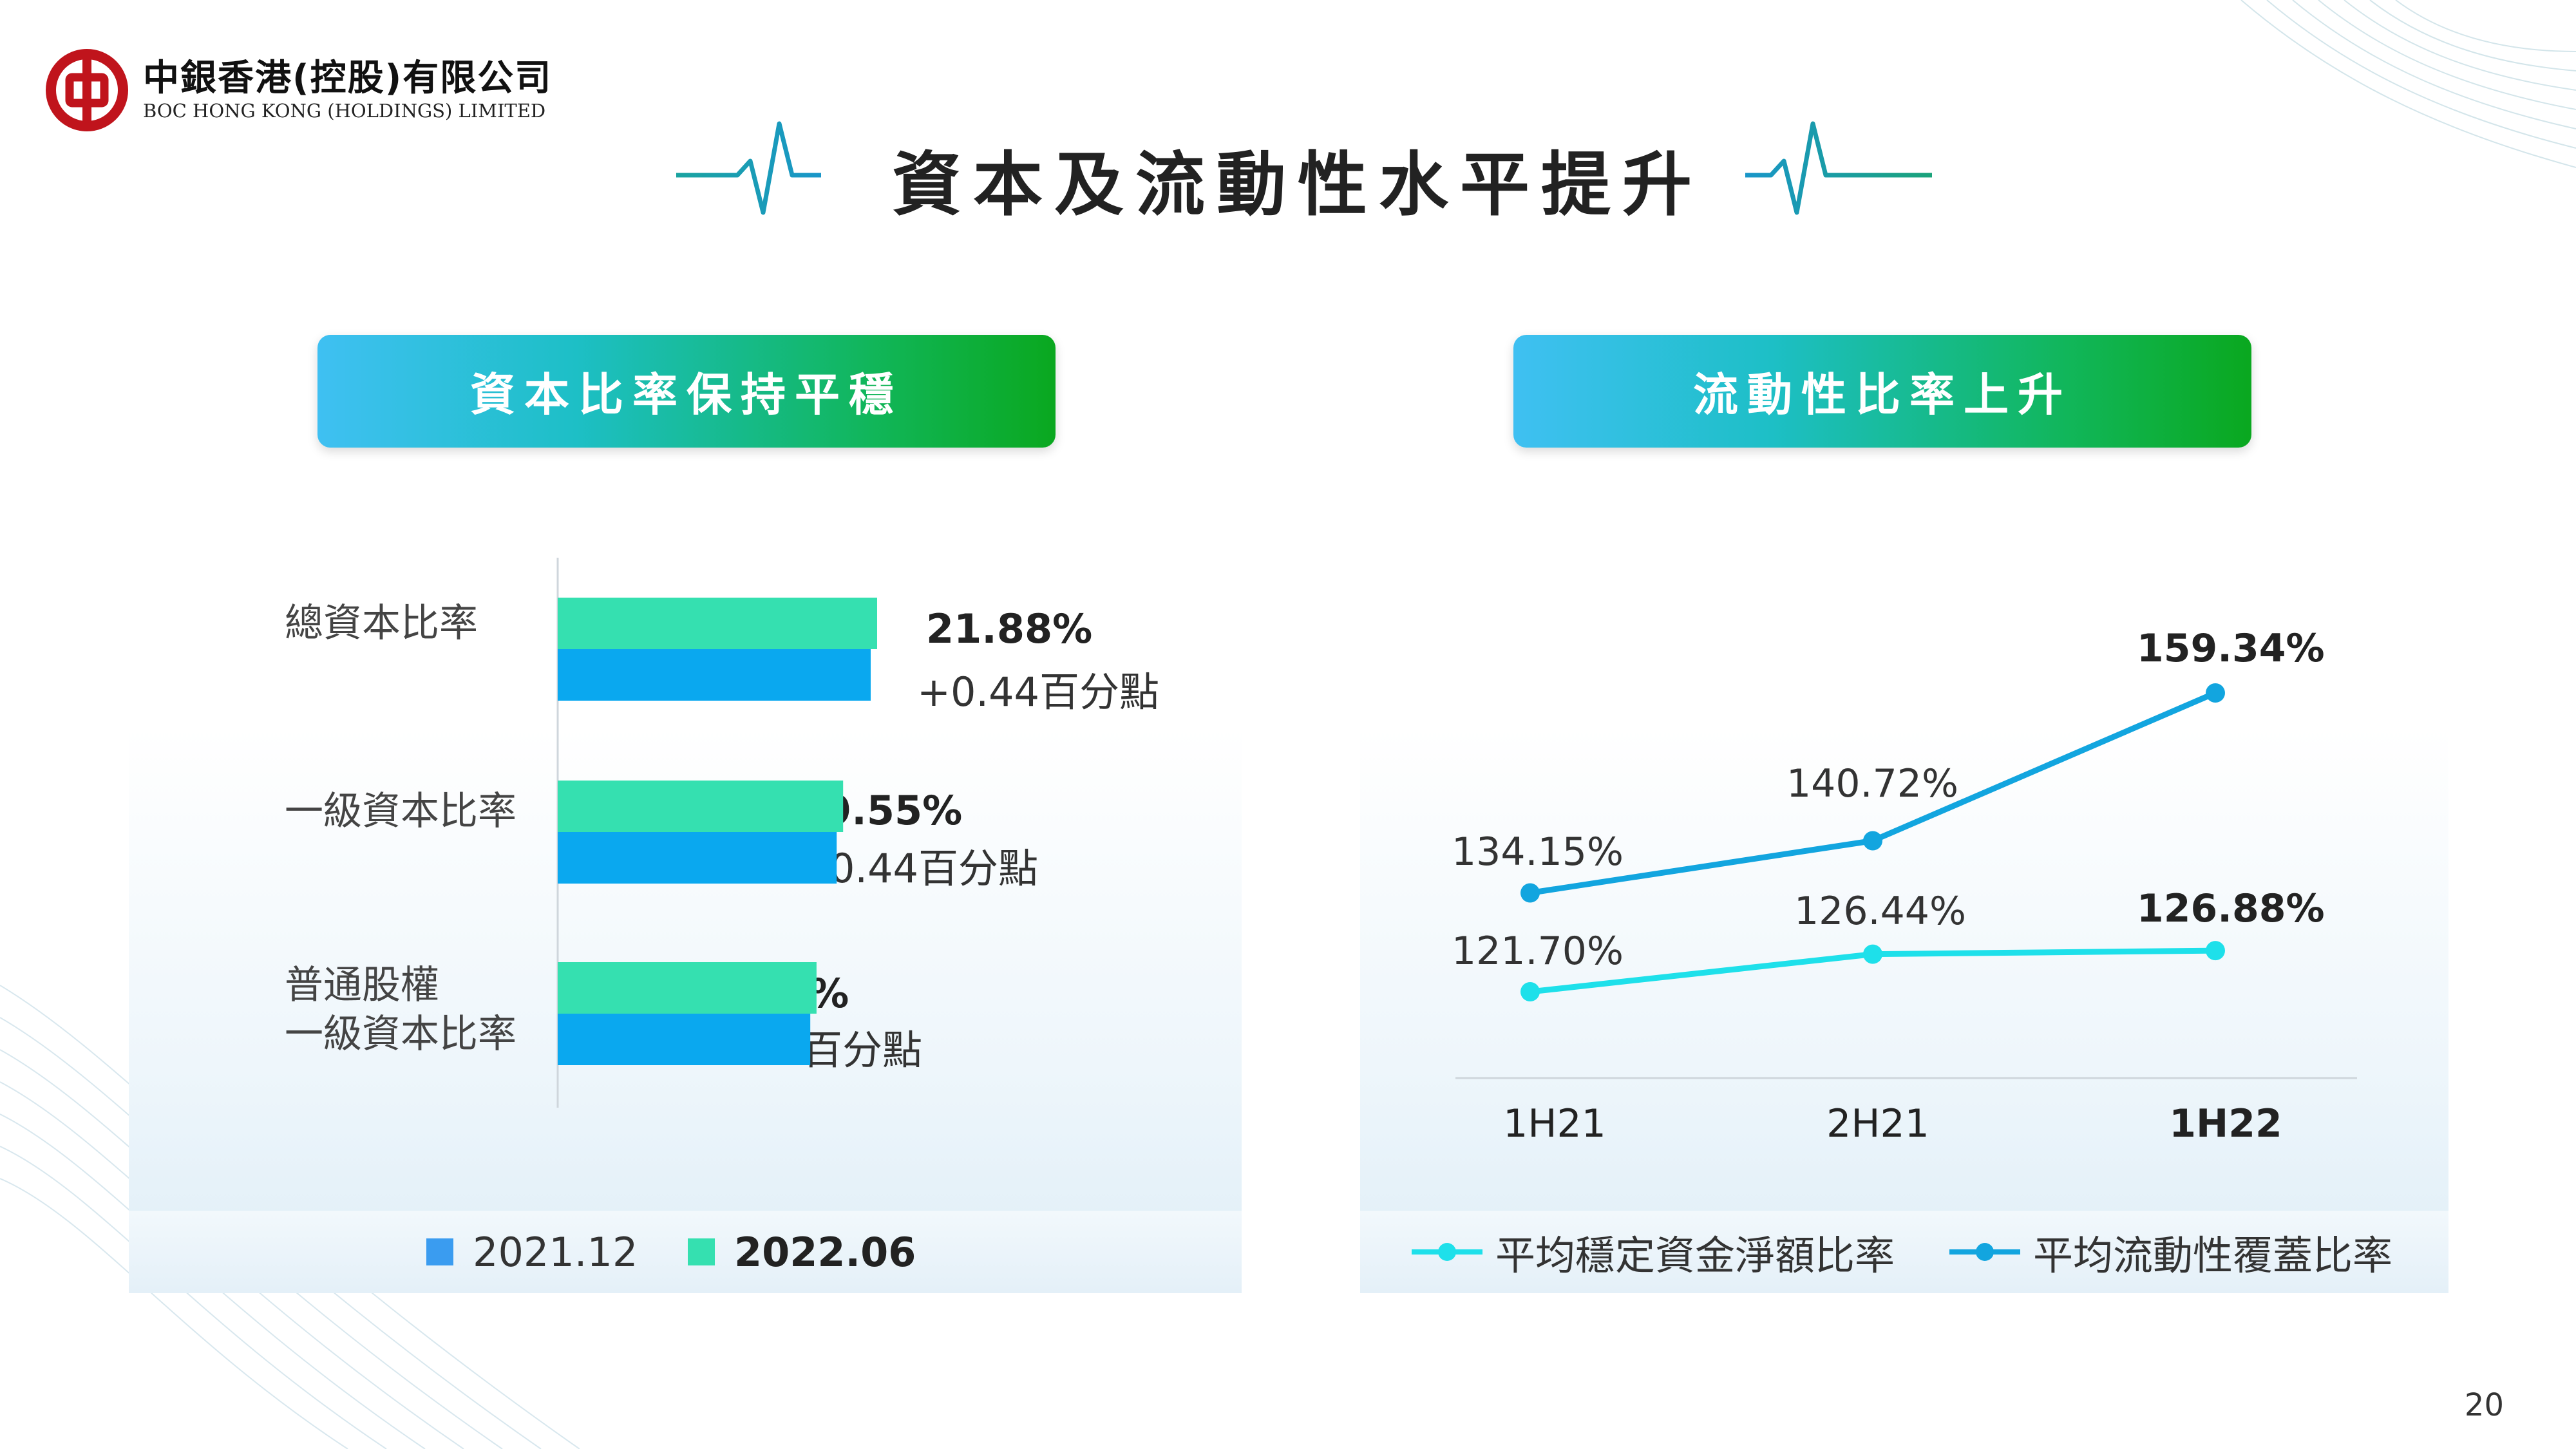 Image resolution: width=2576 pixels, height=1449 pixels. What do you see at coordinates (1554, 1124) in the screenshot?
I see `x-axis-tick-label: 1H21` at bounding box center [1554, 1124].